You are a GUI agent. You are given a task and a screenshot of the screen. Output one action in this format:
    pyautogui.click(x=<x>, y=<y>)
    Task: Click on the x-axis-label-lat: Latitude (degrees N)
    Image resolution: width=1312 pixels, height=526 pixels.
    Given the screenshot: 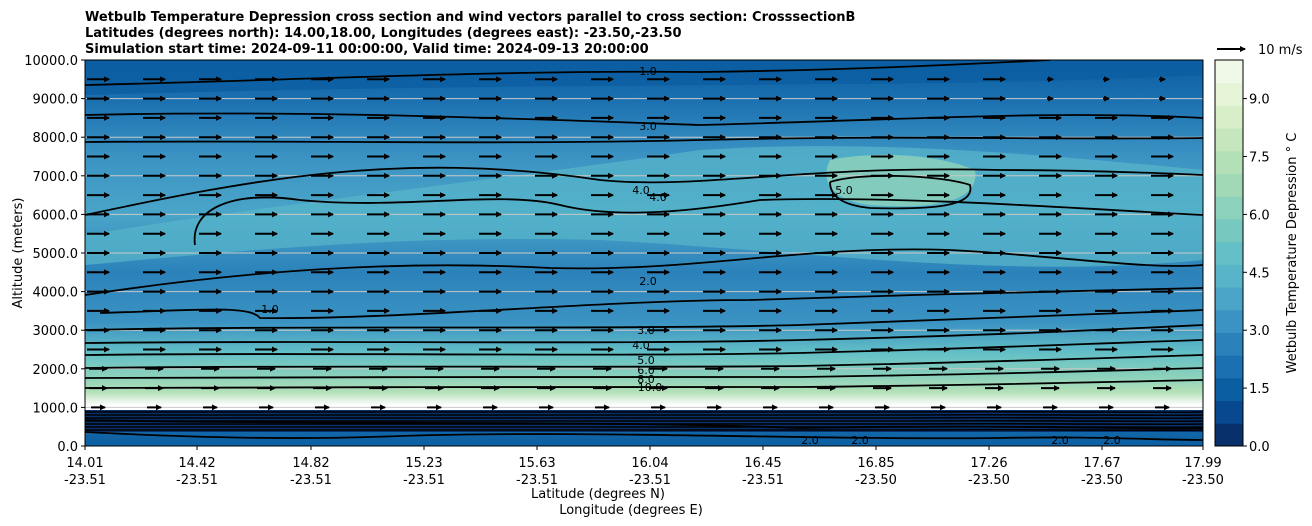 What is the action you would take?
    pyautogui.click(x=598, y=494)
    